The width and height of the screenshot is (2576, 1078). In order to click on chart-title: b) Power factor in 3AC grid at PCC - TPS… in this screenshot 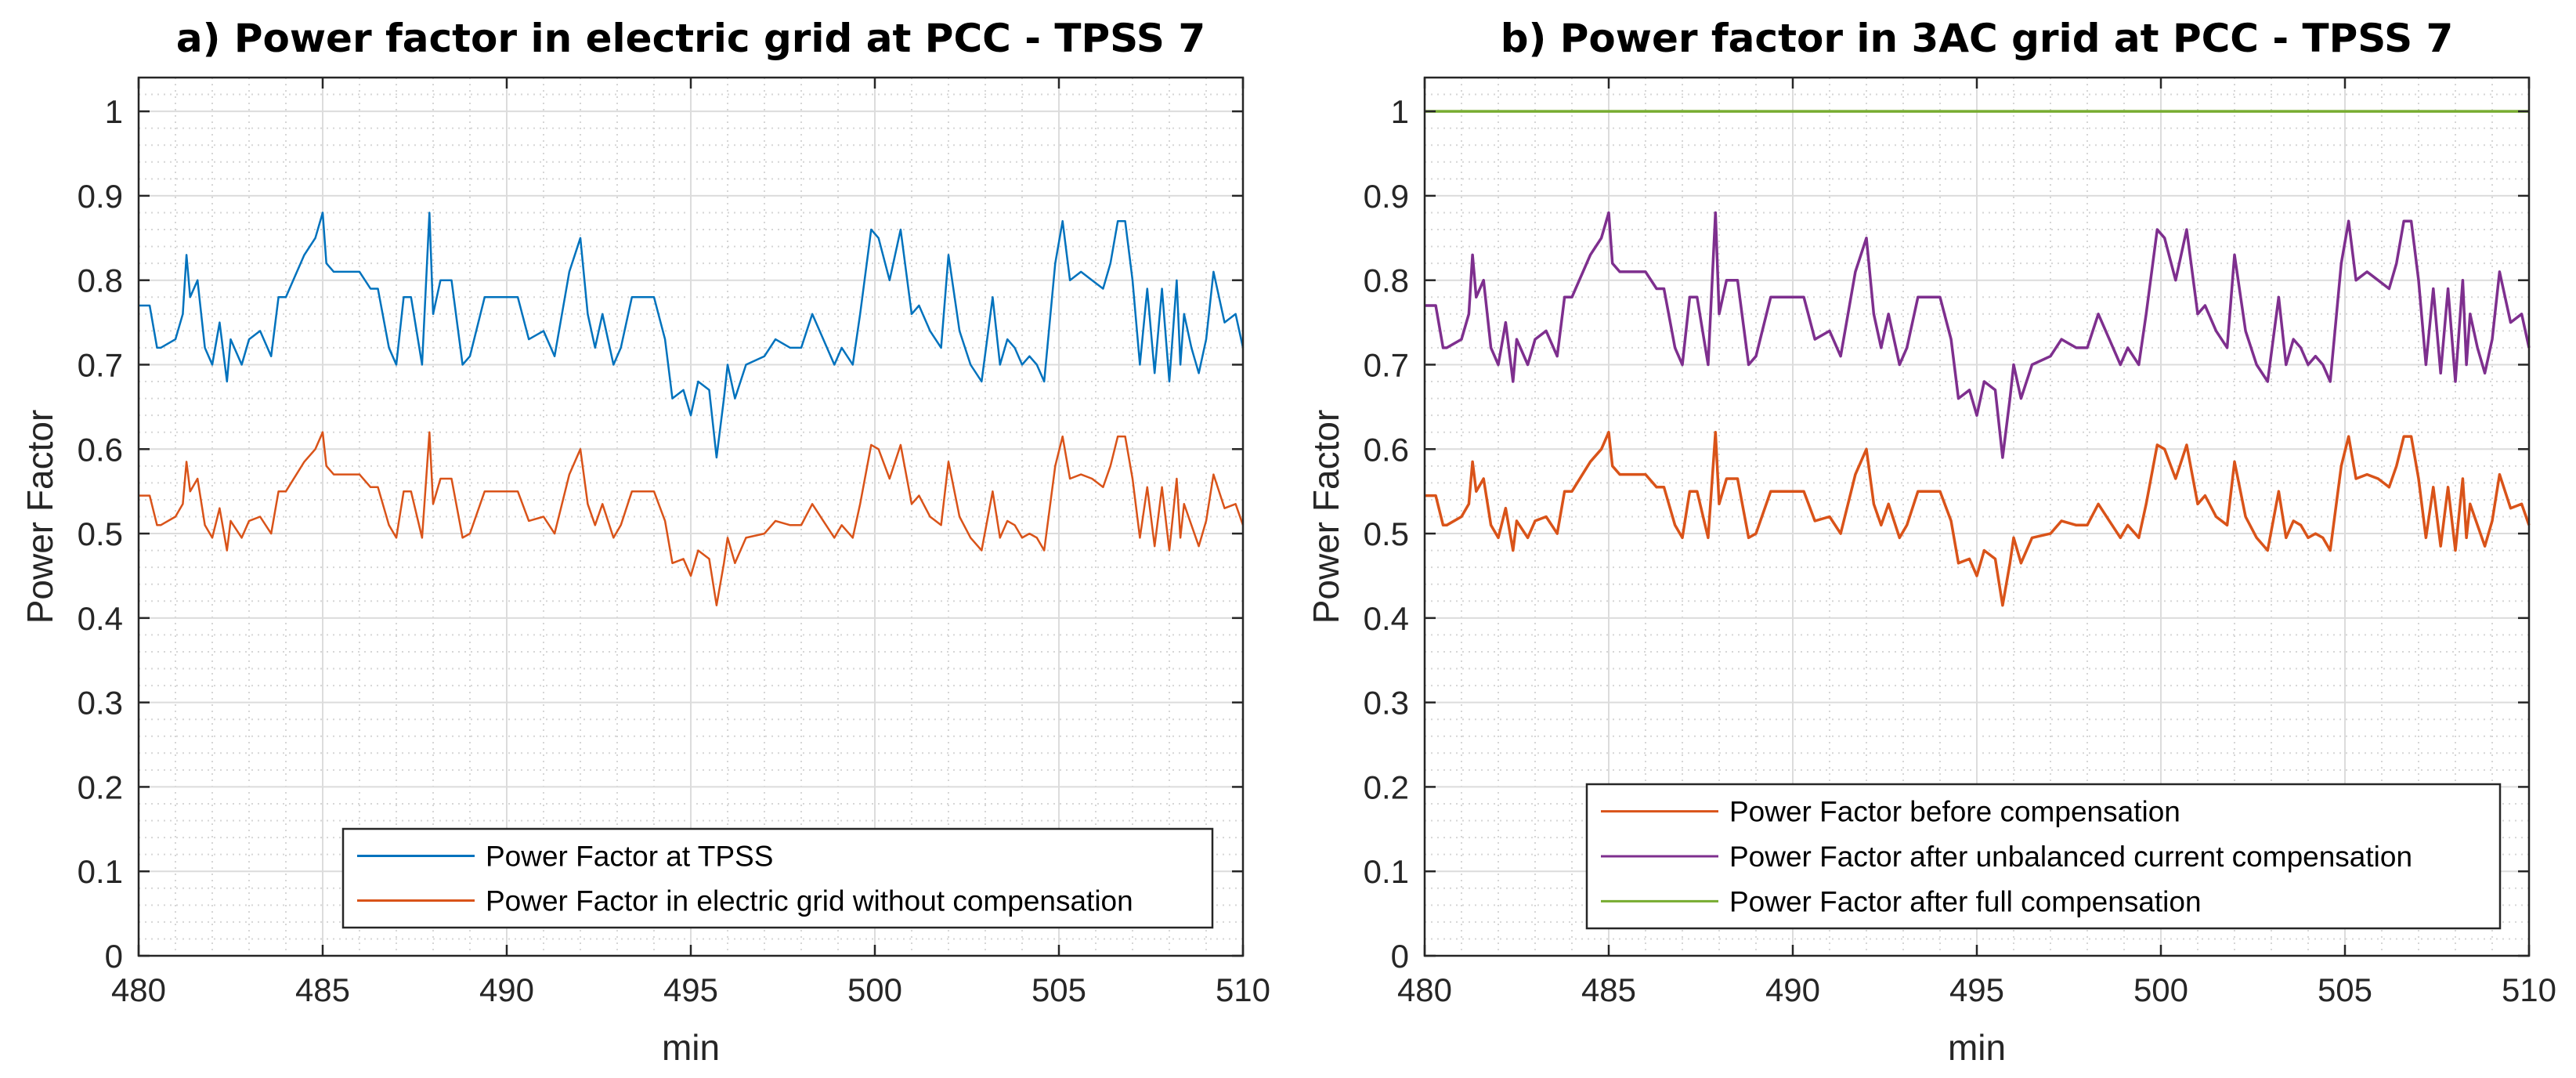, I will do `click(1977, 38)`.